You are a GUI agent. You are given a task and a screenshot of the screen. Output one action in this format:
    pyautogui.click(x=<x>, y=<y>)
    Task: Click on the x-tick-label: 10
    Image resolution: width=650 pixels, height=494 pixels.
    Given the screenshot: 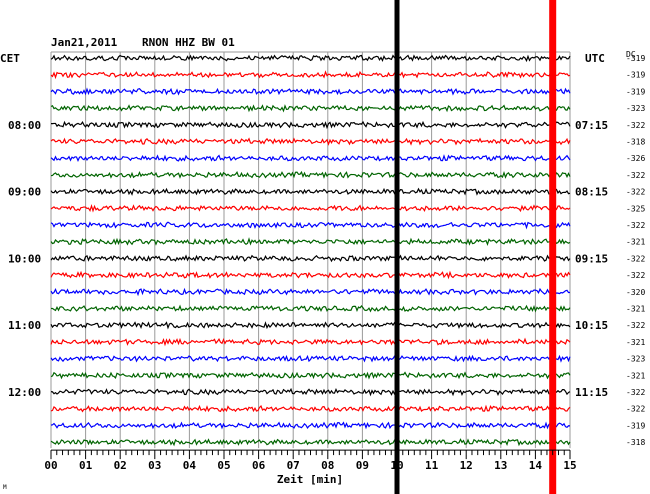 What is the action you would take?
    pyautogui.click(x=396, y=465)
    